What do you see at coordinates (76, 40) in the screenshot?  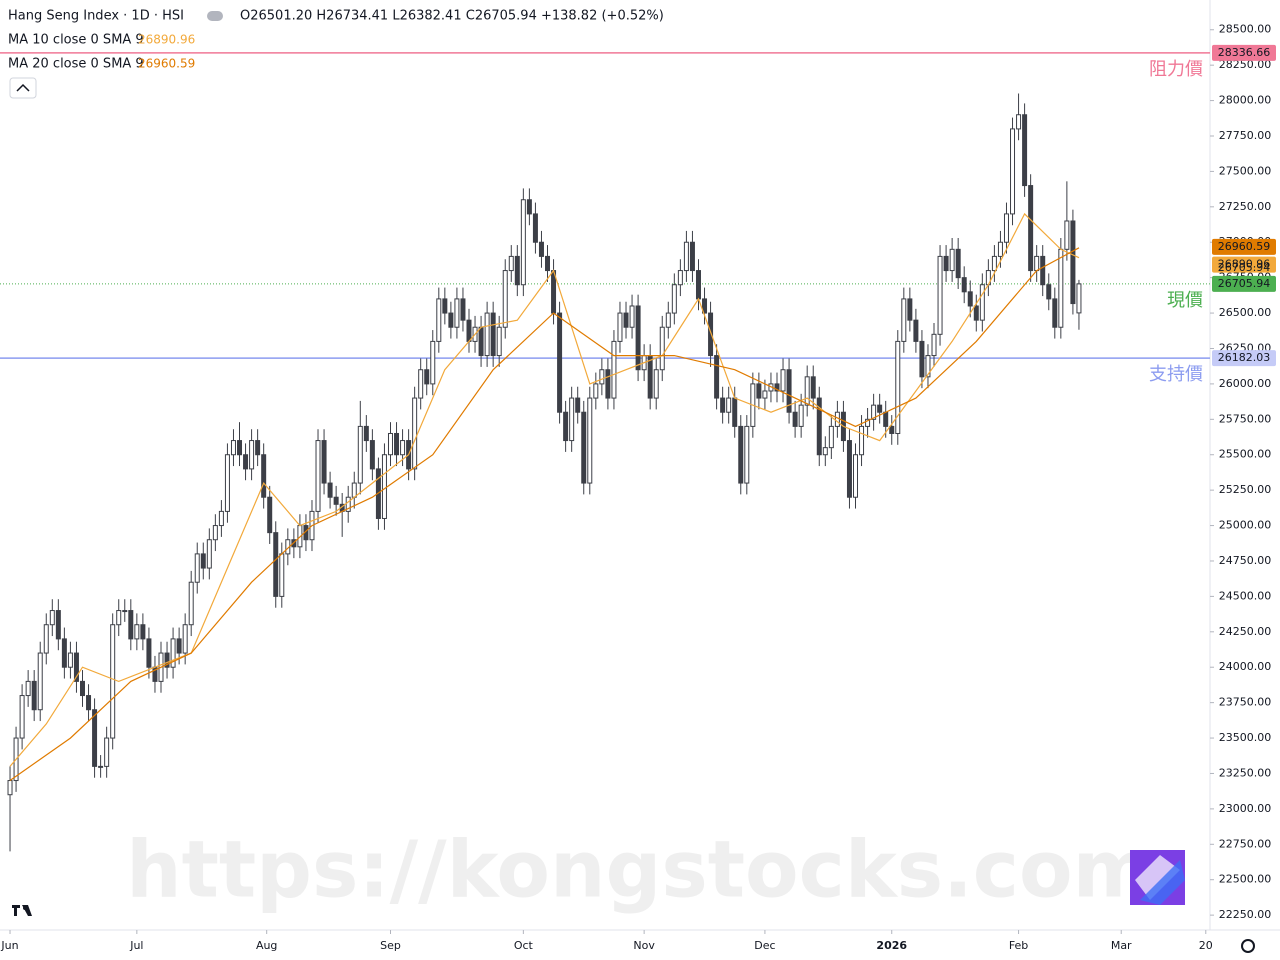 I see `legend-label: MA 10 close 0 SMA 9` at bounding box center [76, 40].